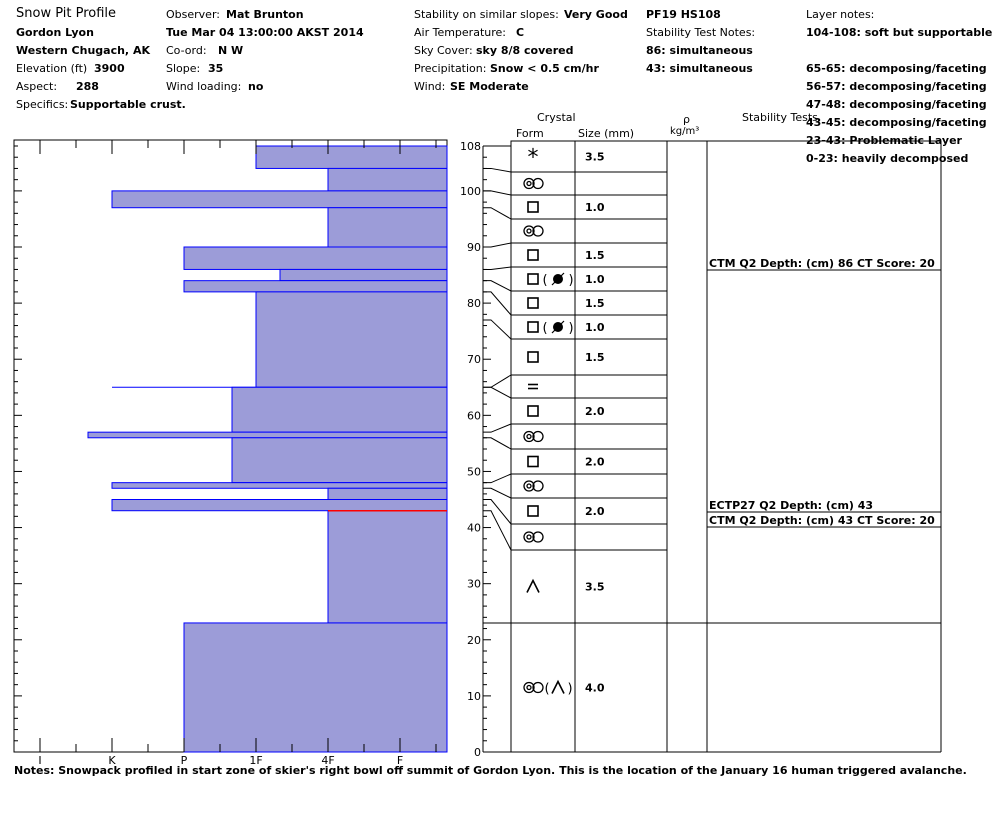  What do you see at coordinates (556, 117) in the screenshot?
I see `crystal-header: Crystal` at bounding box center [556, 117].